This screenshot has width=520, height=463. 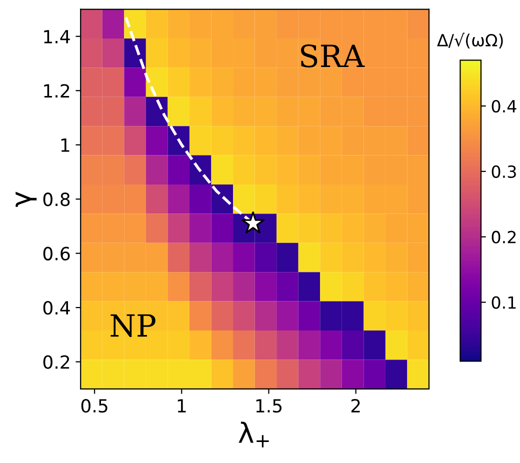 I want to click on y-tick-label: 1, so click(x=65, y=145).